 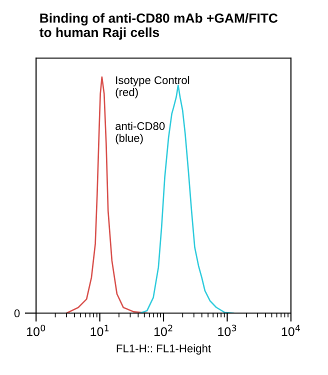 I want to click on chart-title: Binding of anti-CD80 mAb +GAM/FITC to human Raji cells, so click(x=159, y=26).